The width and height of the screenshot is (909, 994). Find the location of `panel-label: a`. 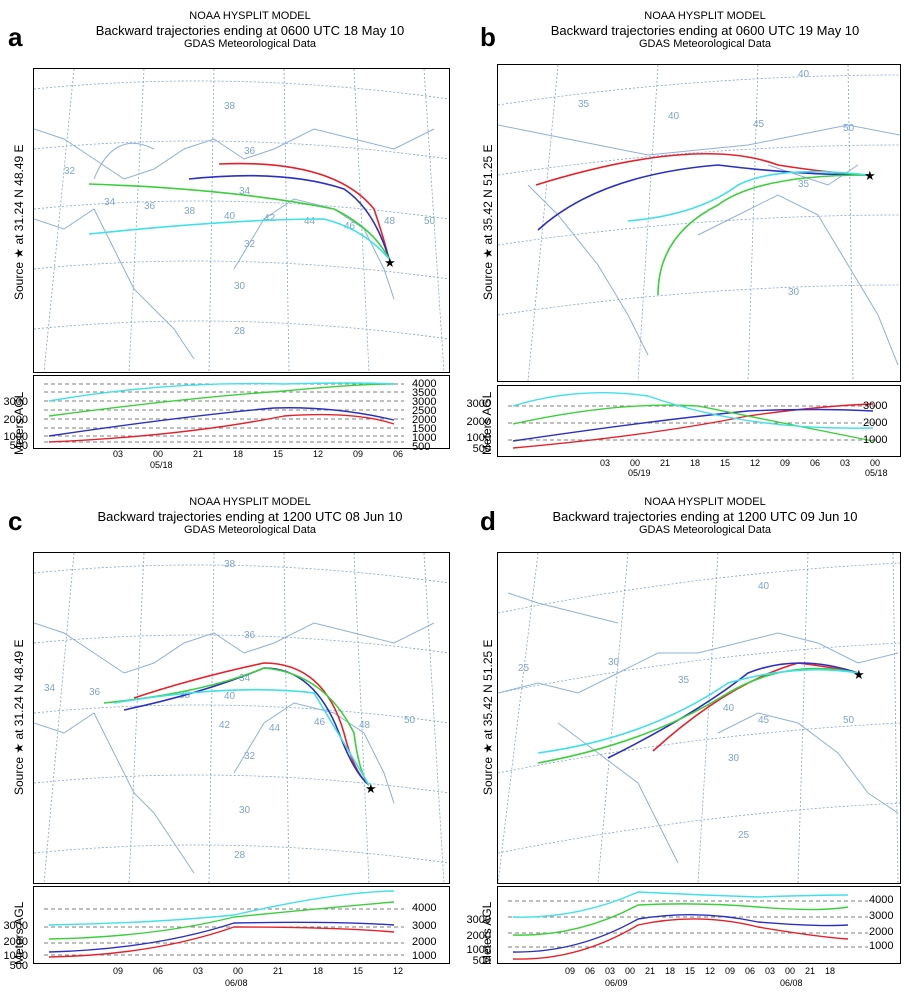

panel-label: a is located at coordinates (15, 37).